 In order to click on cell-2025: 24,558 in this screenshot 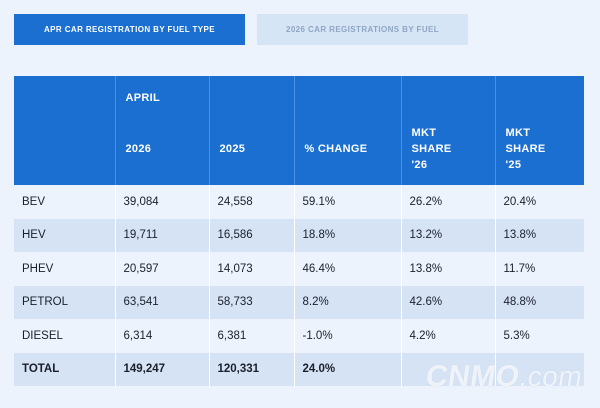, I will do `click(252, 202)`.